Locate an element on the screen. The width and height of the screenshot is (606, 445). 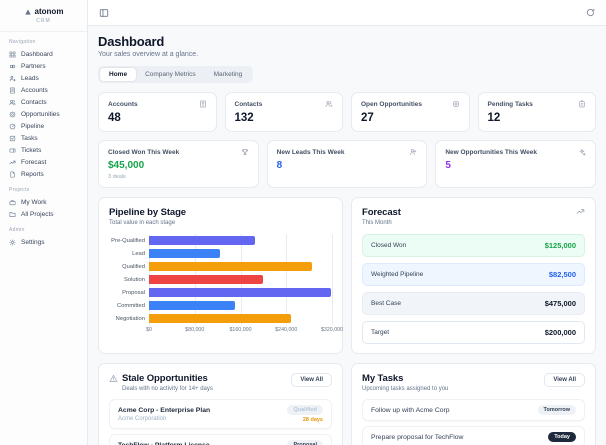
sidebar-item-settings: Settings is located at coordinates (43, 242).